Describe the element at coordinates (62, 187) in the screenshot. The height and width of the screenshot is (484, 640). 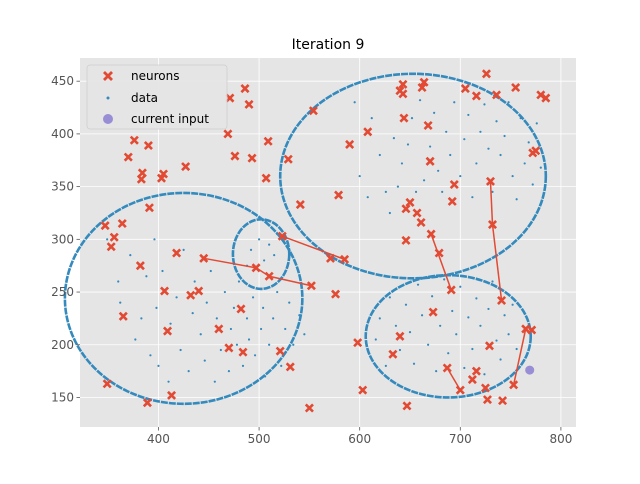
I see `y-tick-label: 350` at that location.